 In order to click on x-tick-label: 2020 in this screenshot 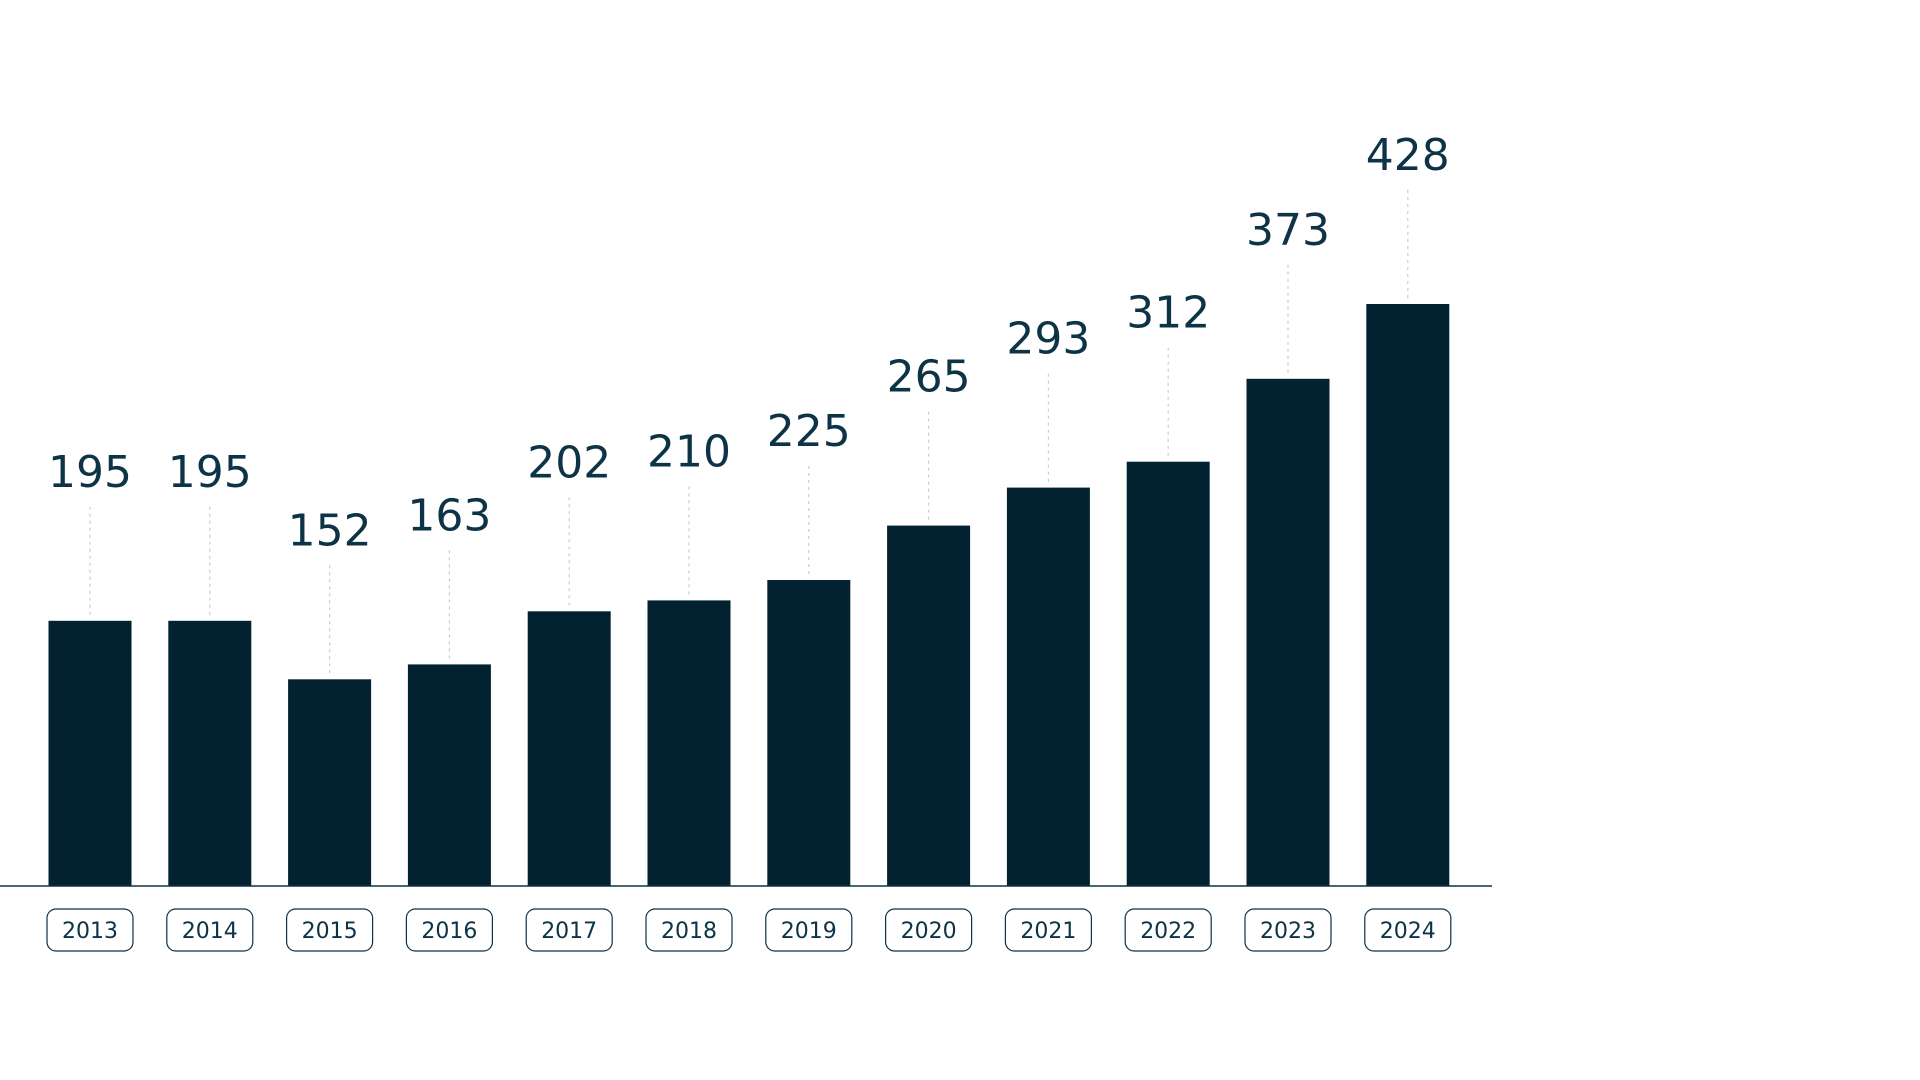, I will do `click(929, 931)`.